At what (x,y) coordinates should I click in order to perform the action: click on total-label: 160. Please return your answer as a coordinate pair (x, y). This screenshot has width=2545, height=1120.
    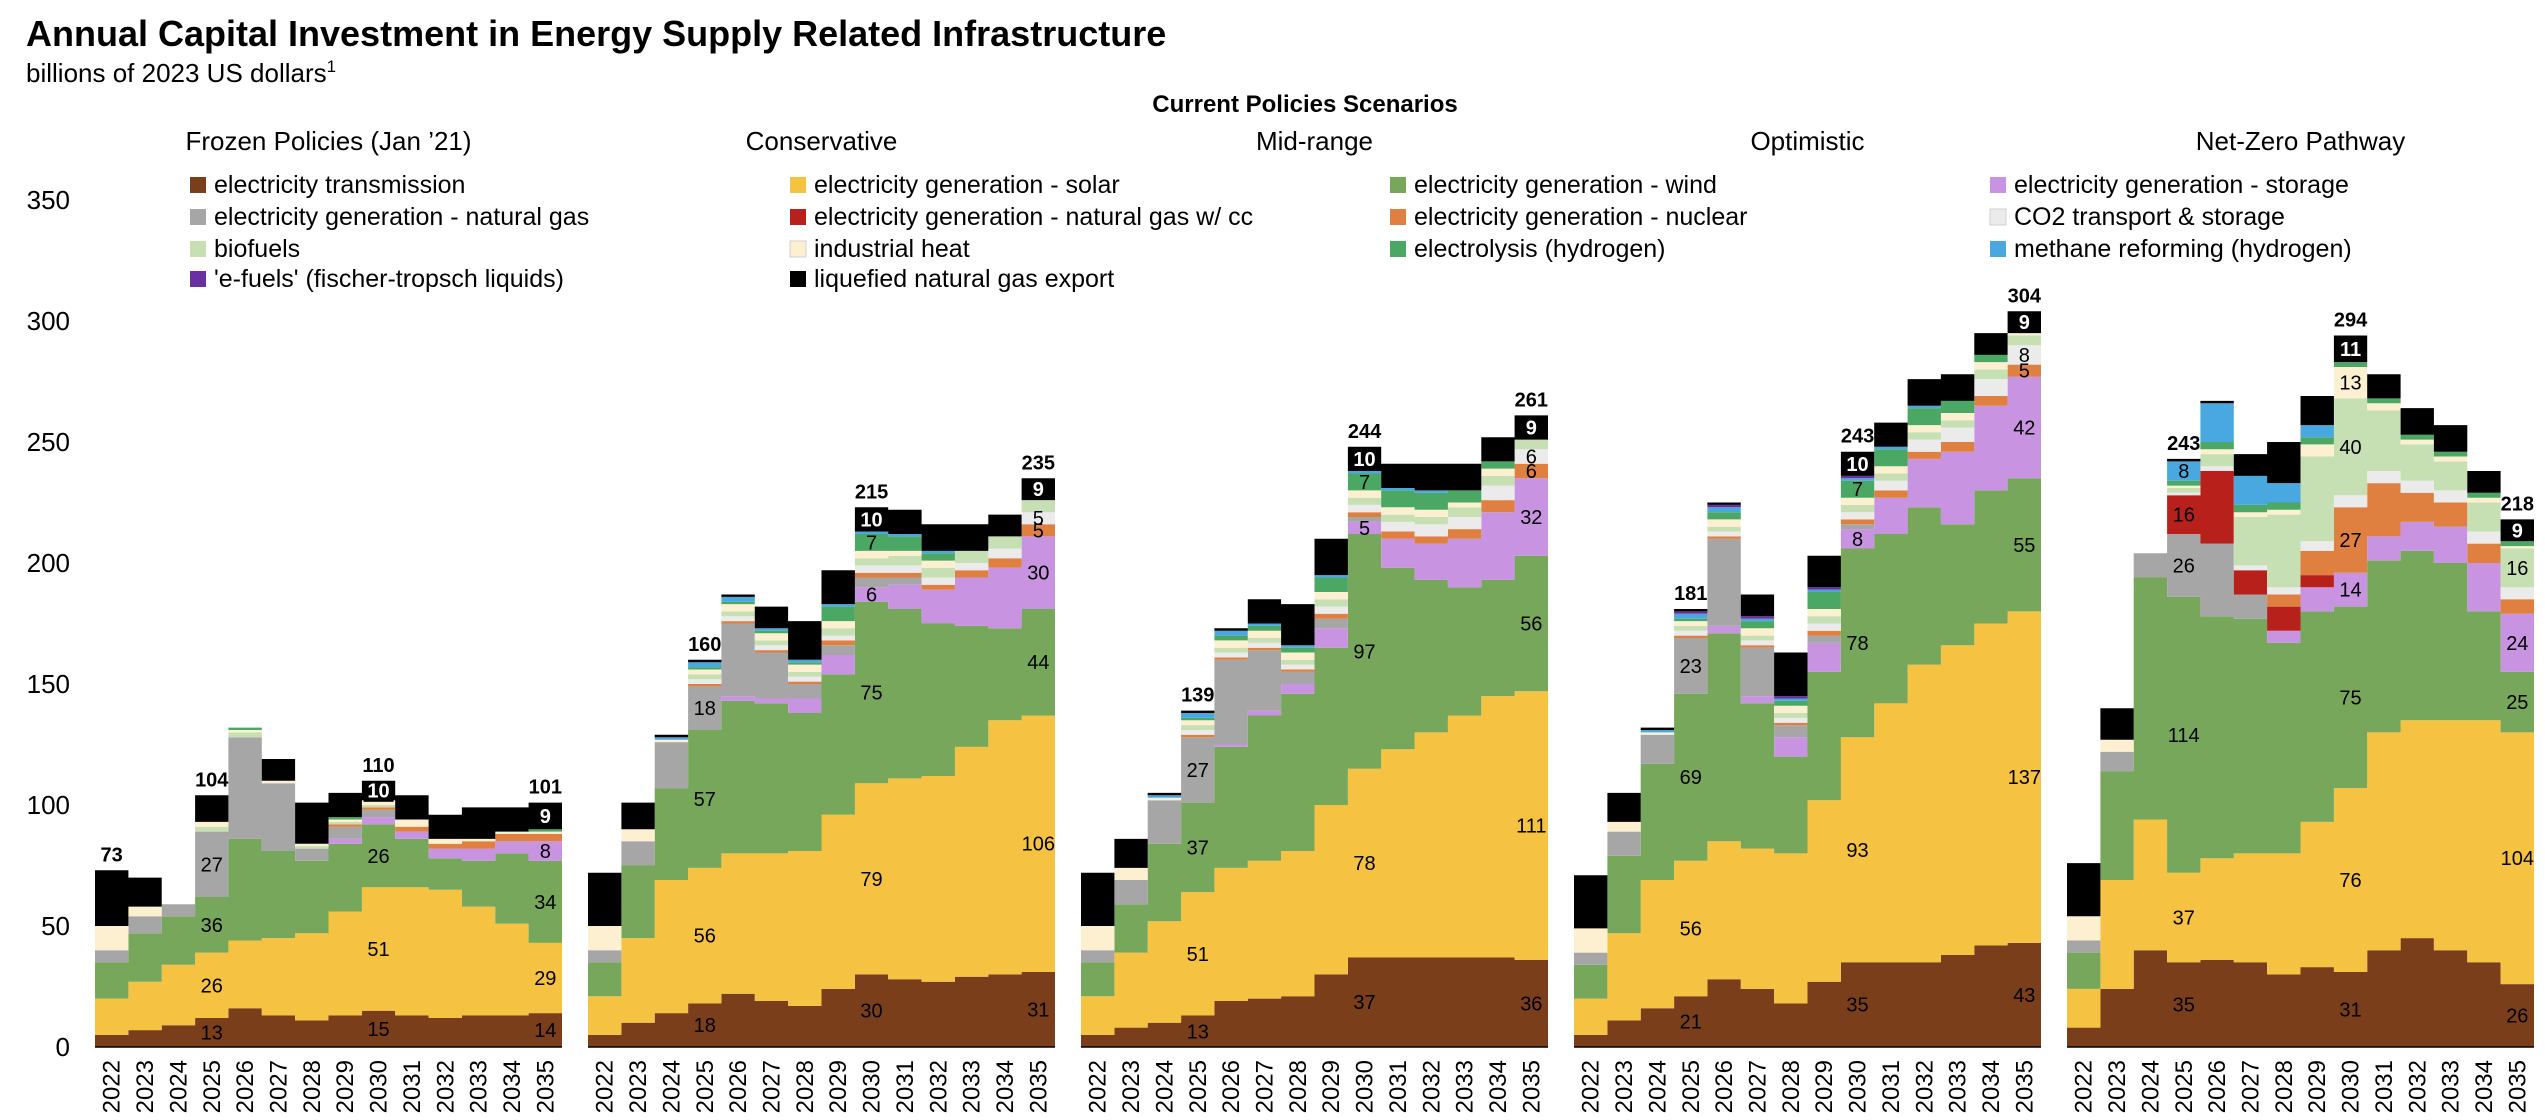
    Looking at the image, I should click on (704, 645).